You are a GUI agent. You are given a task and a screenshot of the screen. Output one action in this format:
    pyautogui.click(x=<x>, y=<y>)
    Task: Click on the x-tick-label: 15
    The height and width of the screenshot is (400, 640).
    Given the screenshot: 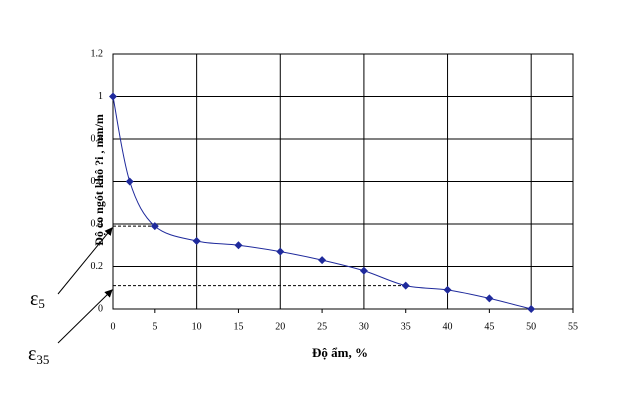 What is the action you would take?
    pyautogui.click(x=238, y=326)
    